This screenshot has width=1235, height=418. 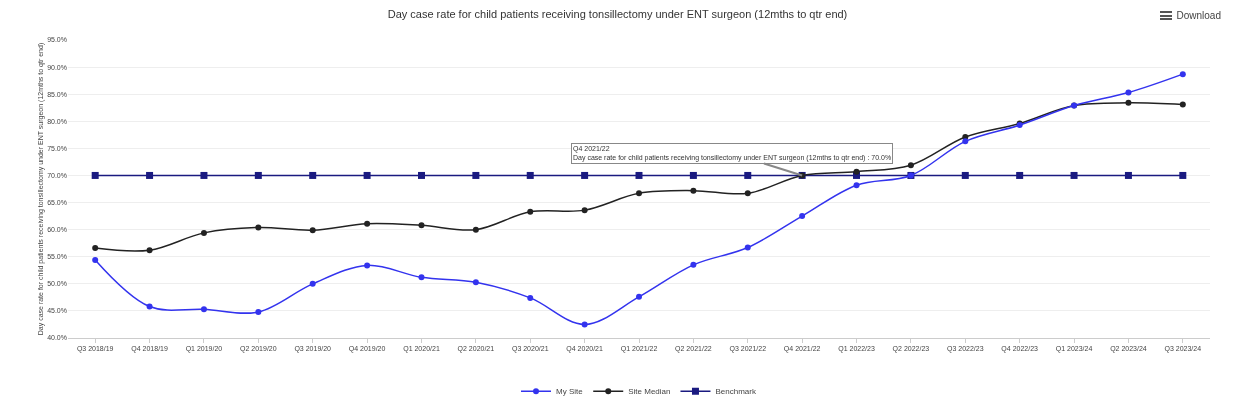 What do you see at coordinates (570, 392) in the screenshot?
I see `legend-label: My Site` at bounding box center [570, 392].